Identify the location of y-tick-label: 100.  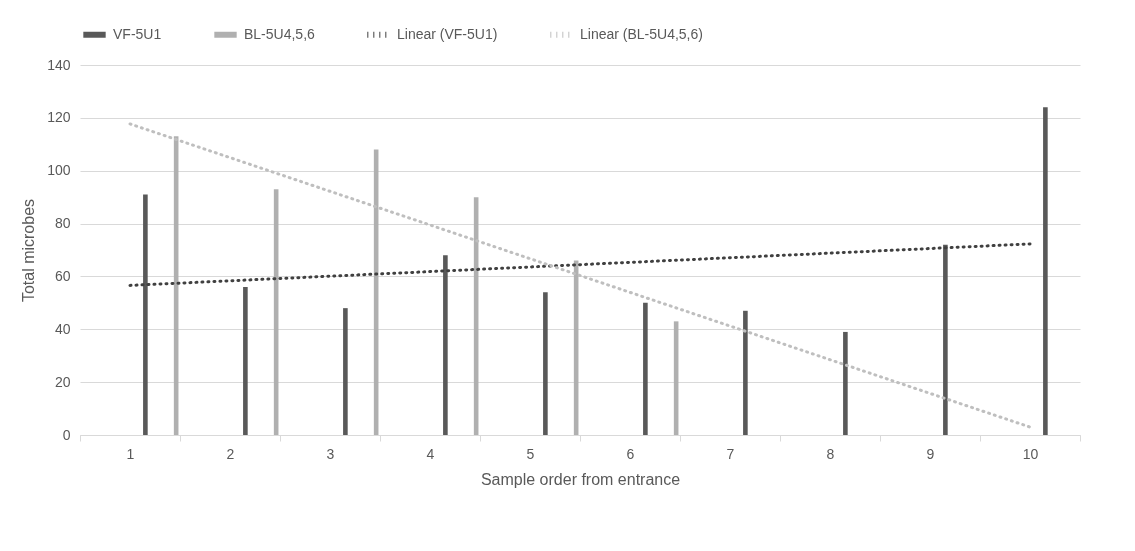
(59, 170).